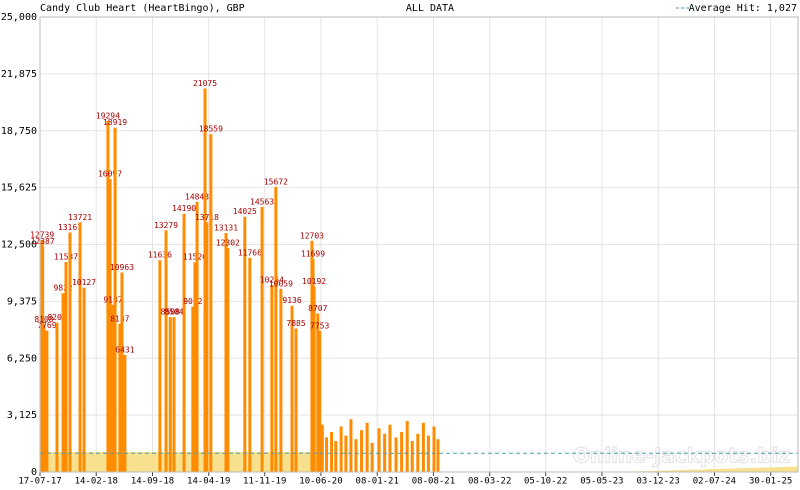 The height and width of the screenshot is (490, 800). I want to click on x-tick-label: 08-01-21, so click(377, 482).